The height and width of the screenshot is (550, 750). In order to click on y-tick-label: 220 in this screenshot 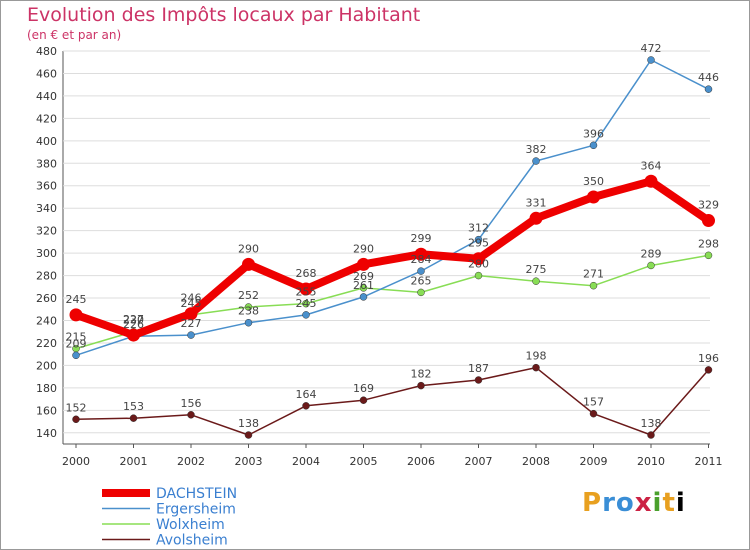, I will do `click(46, 343)`.